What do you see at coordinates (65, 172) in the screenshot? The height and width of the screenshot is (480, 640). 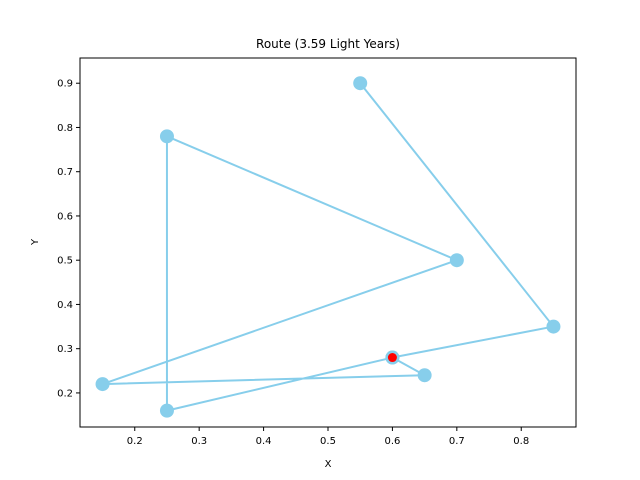 I see `y-tick-label: 0.7` at bounding box center [65, 172].